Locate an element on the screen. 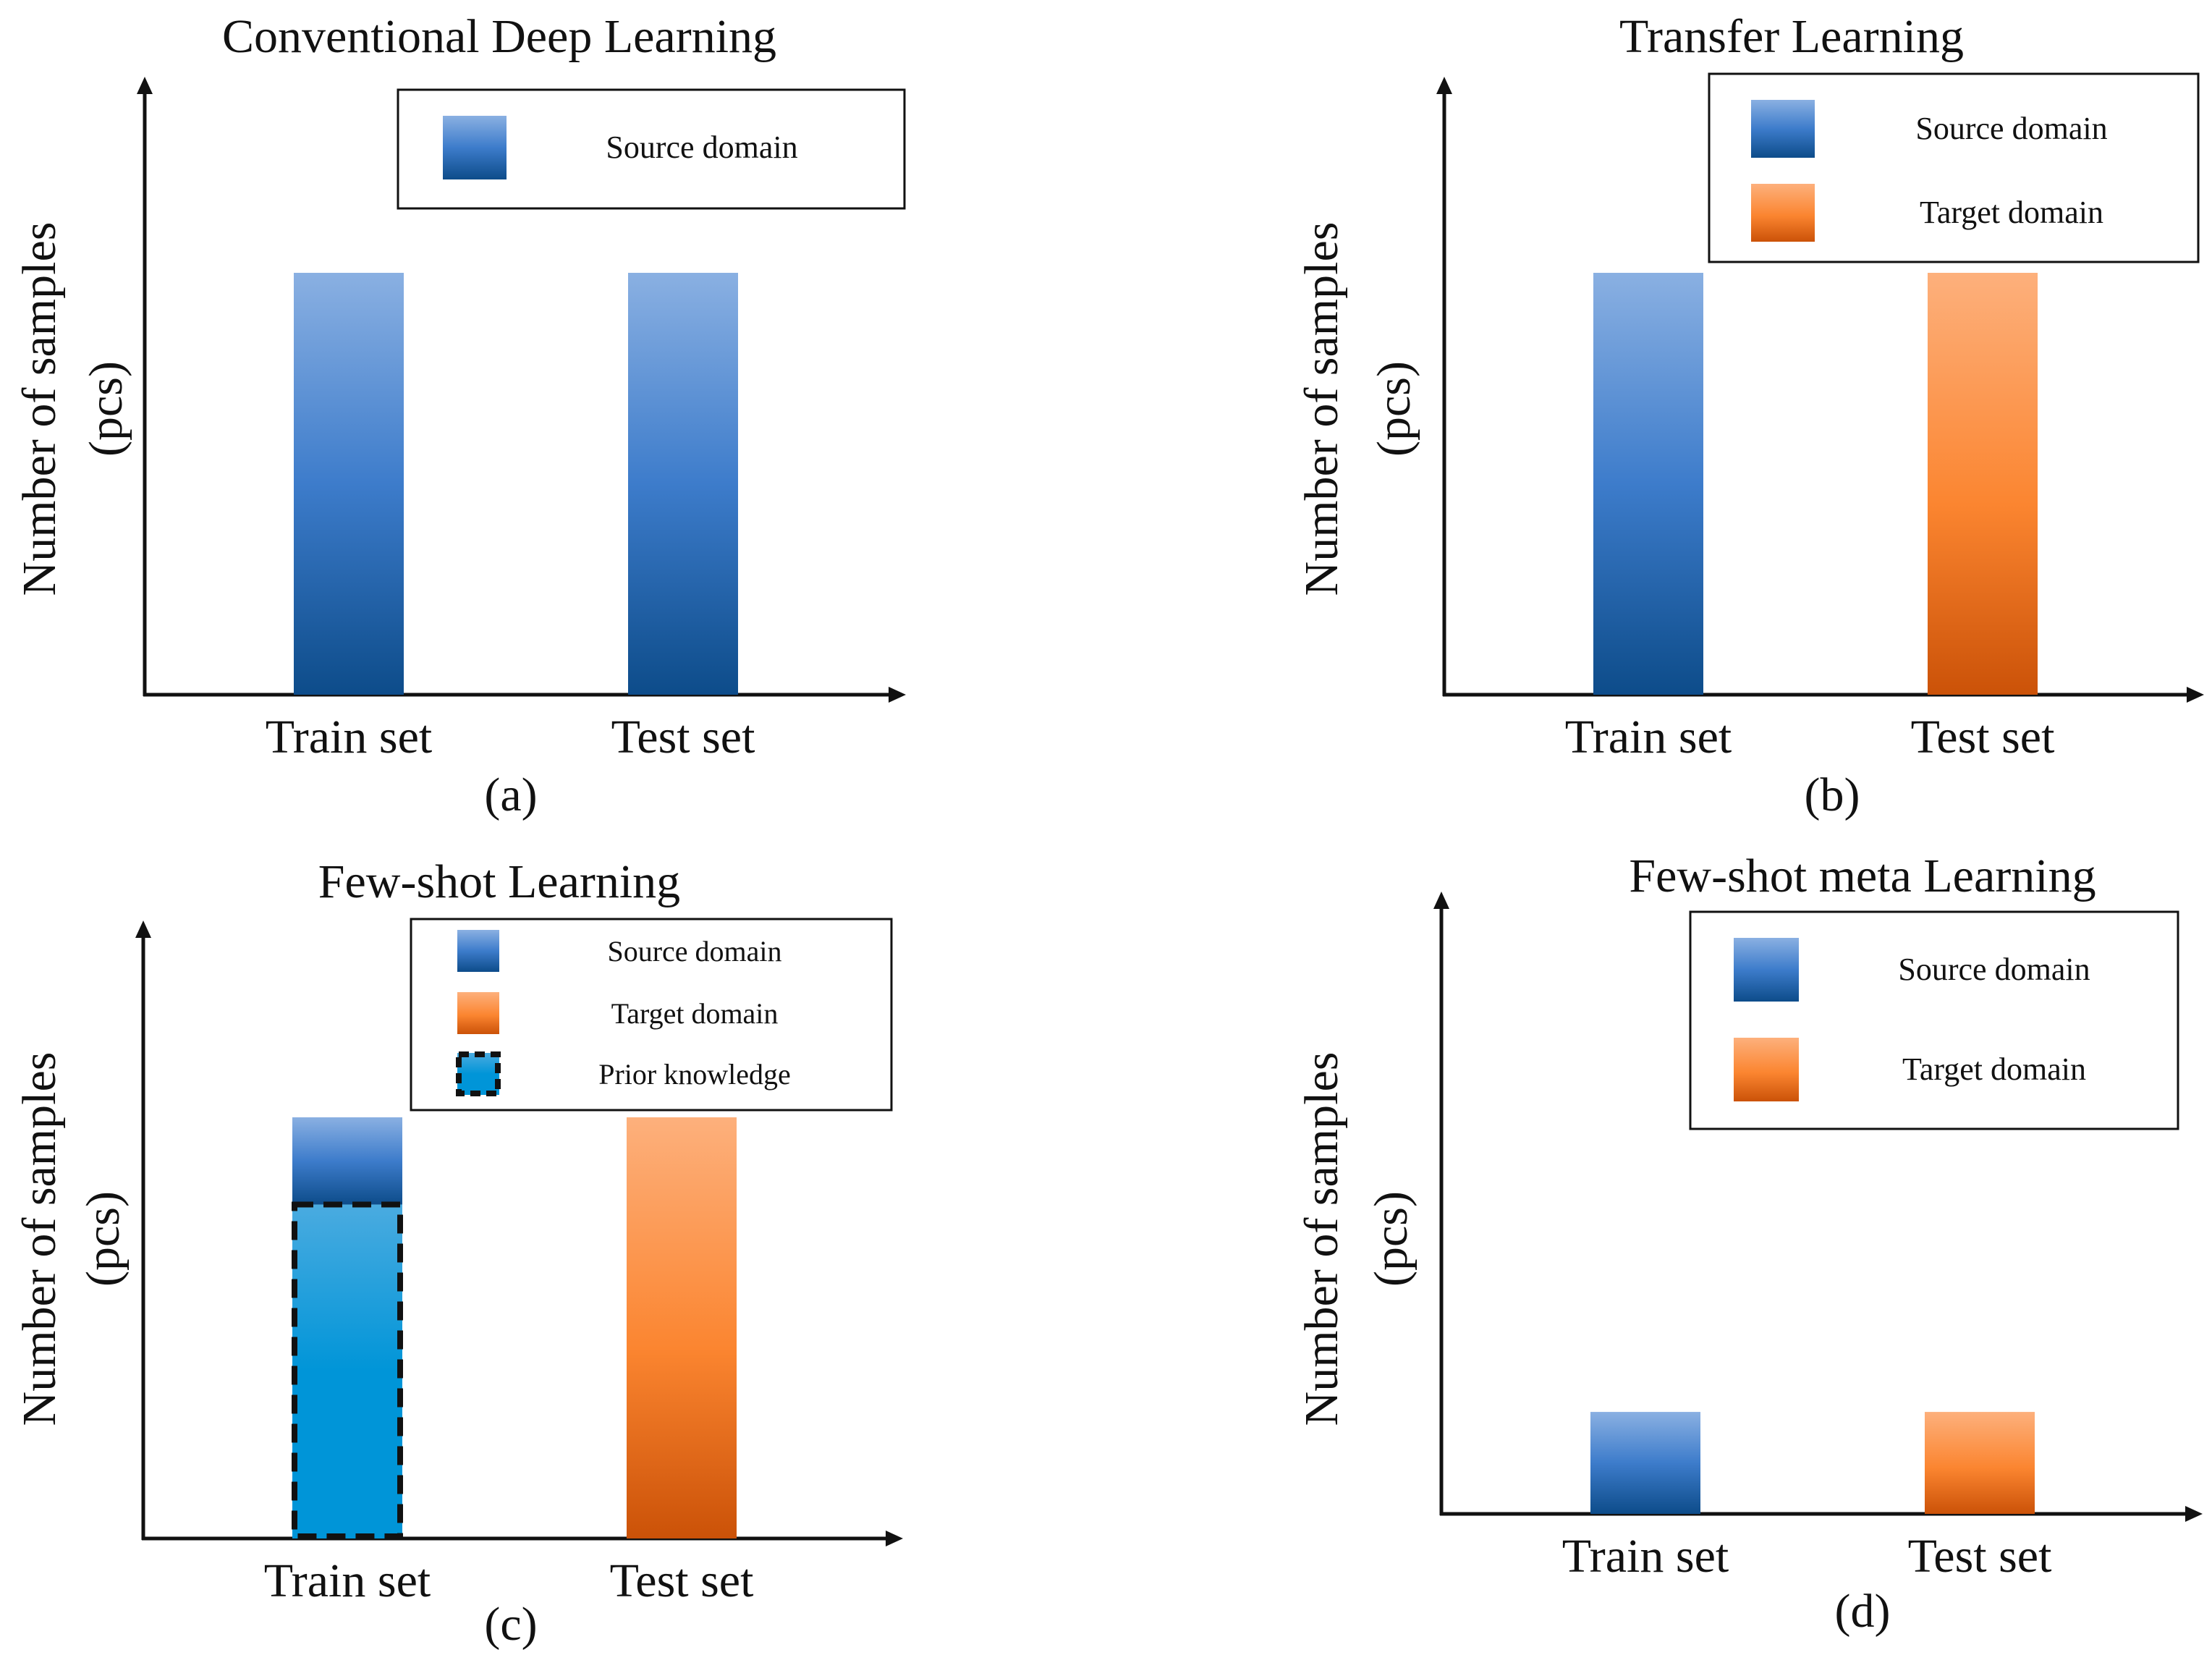 The height and width of the screenshot is (1655, 2212). legend-swatch-prior-outline is located at coordinates (478, 1073).